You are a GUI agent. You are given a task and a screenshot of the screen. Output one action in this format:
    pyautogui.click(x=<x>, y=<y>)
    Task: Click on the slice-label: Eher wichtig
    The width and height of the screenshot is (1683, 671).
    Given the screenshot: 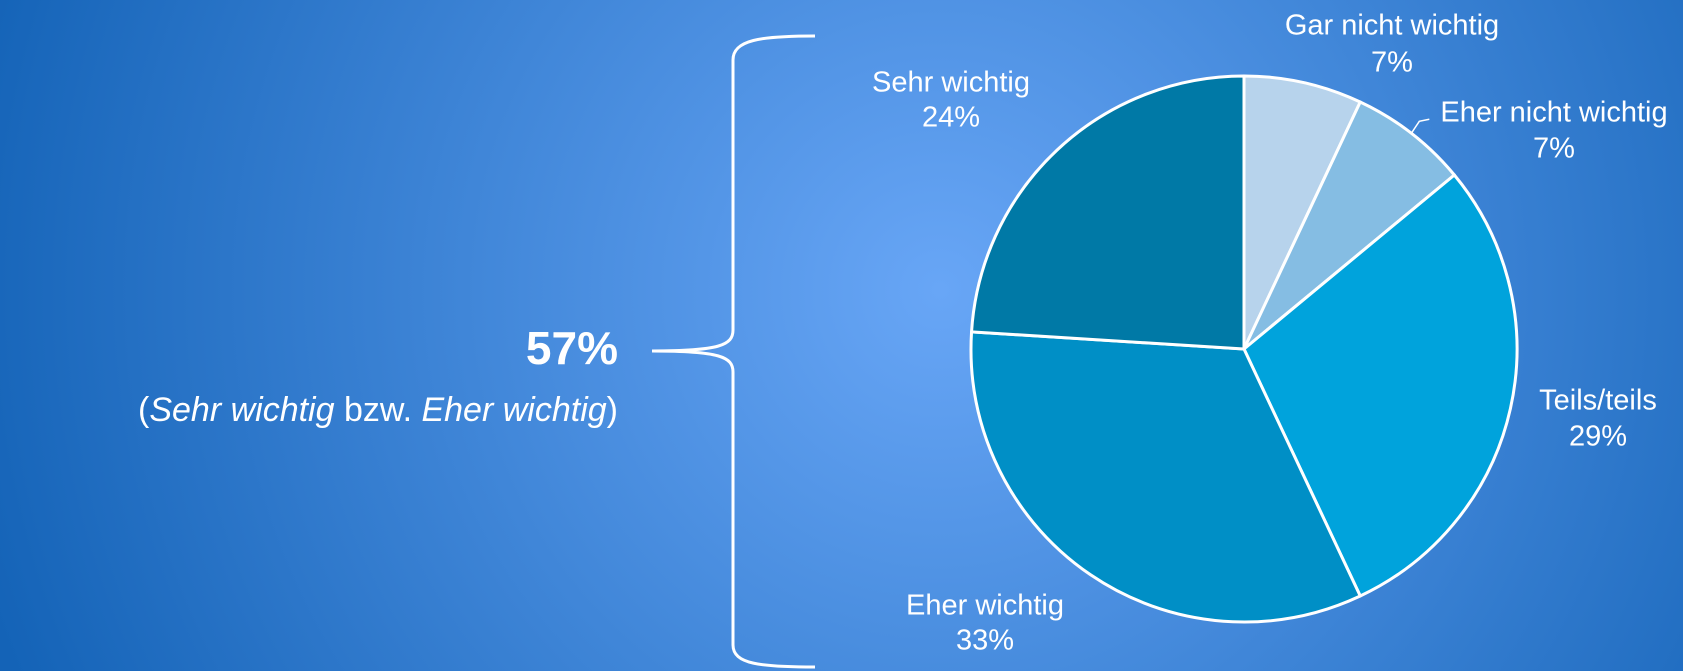 What is the action you would take?
    pyautogui.click(x=985, y=606)
    